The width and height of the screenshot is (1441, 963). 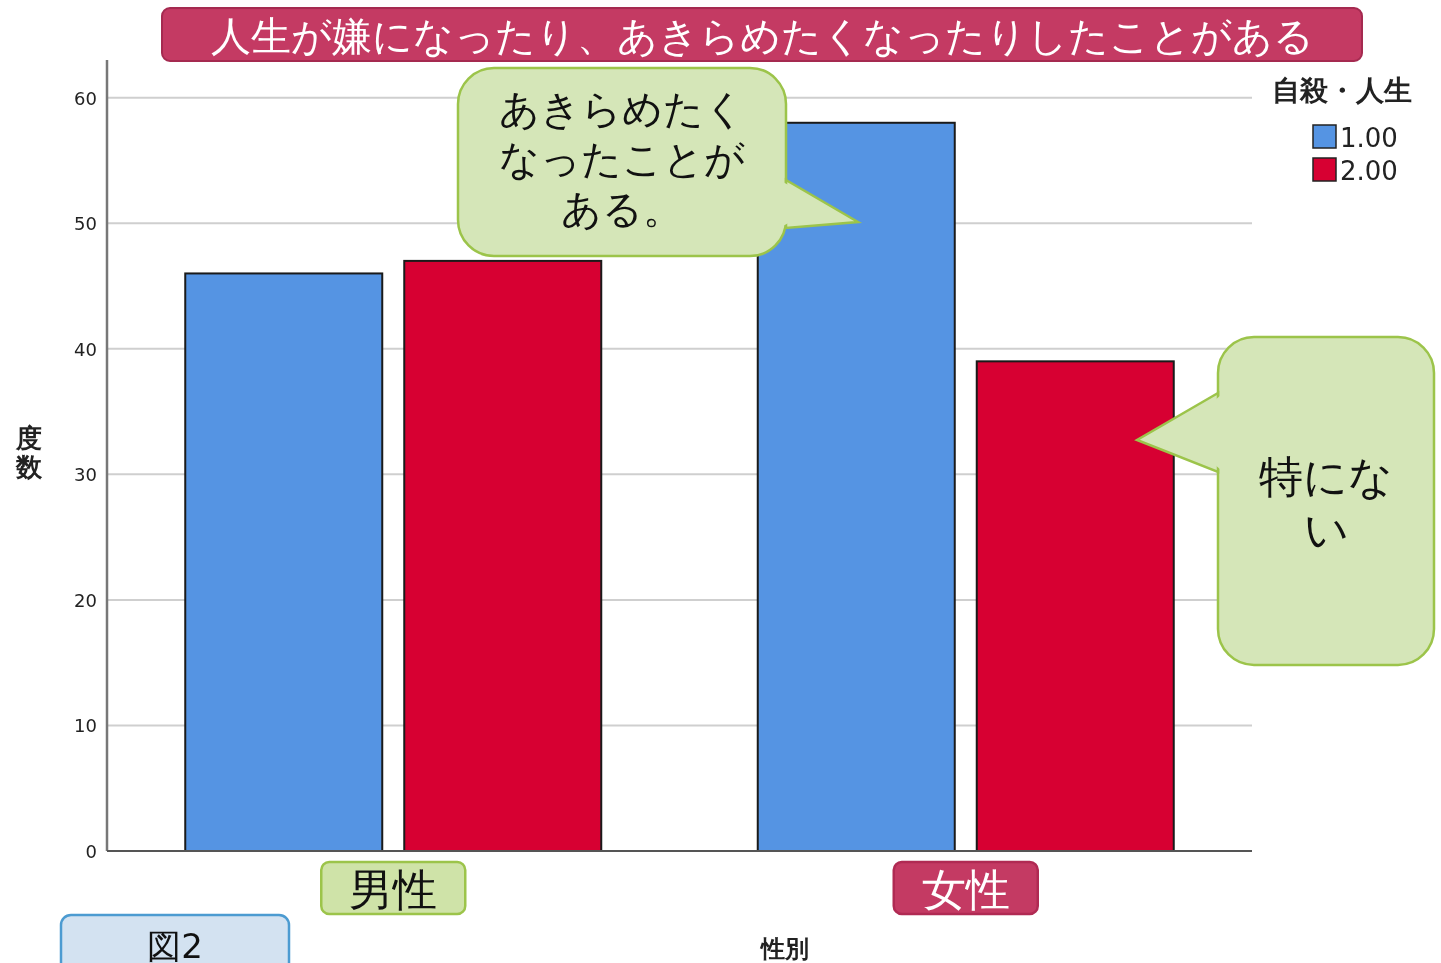 I want to click on annotation: あきらめたくなったことがある。, so click(x=622, y=159).